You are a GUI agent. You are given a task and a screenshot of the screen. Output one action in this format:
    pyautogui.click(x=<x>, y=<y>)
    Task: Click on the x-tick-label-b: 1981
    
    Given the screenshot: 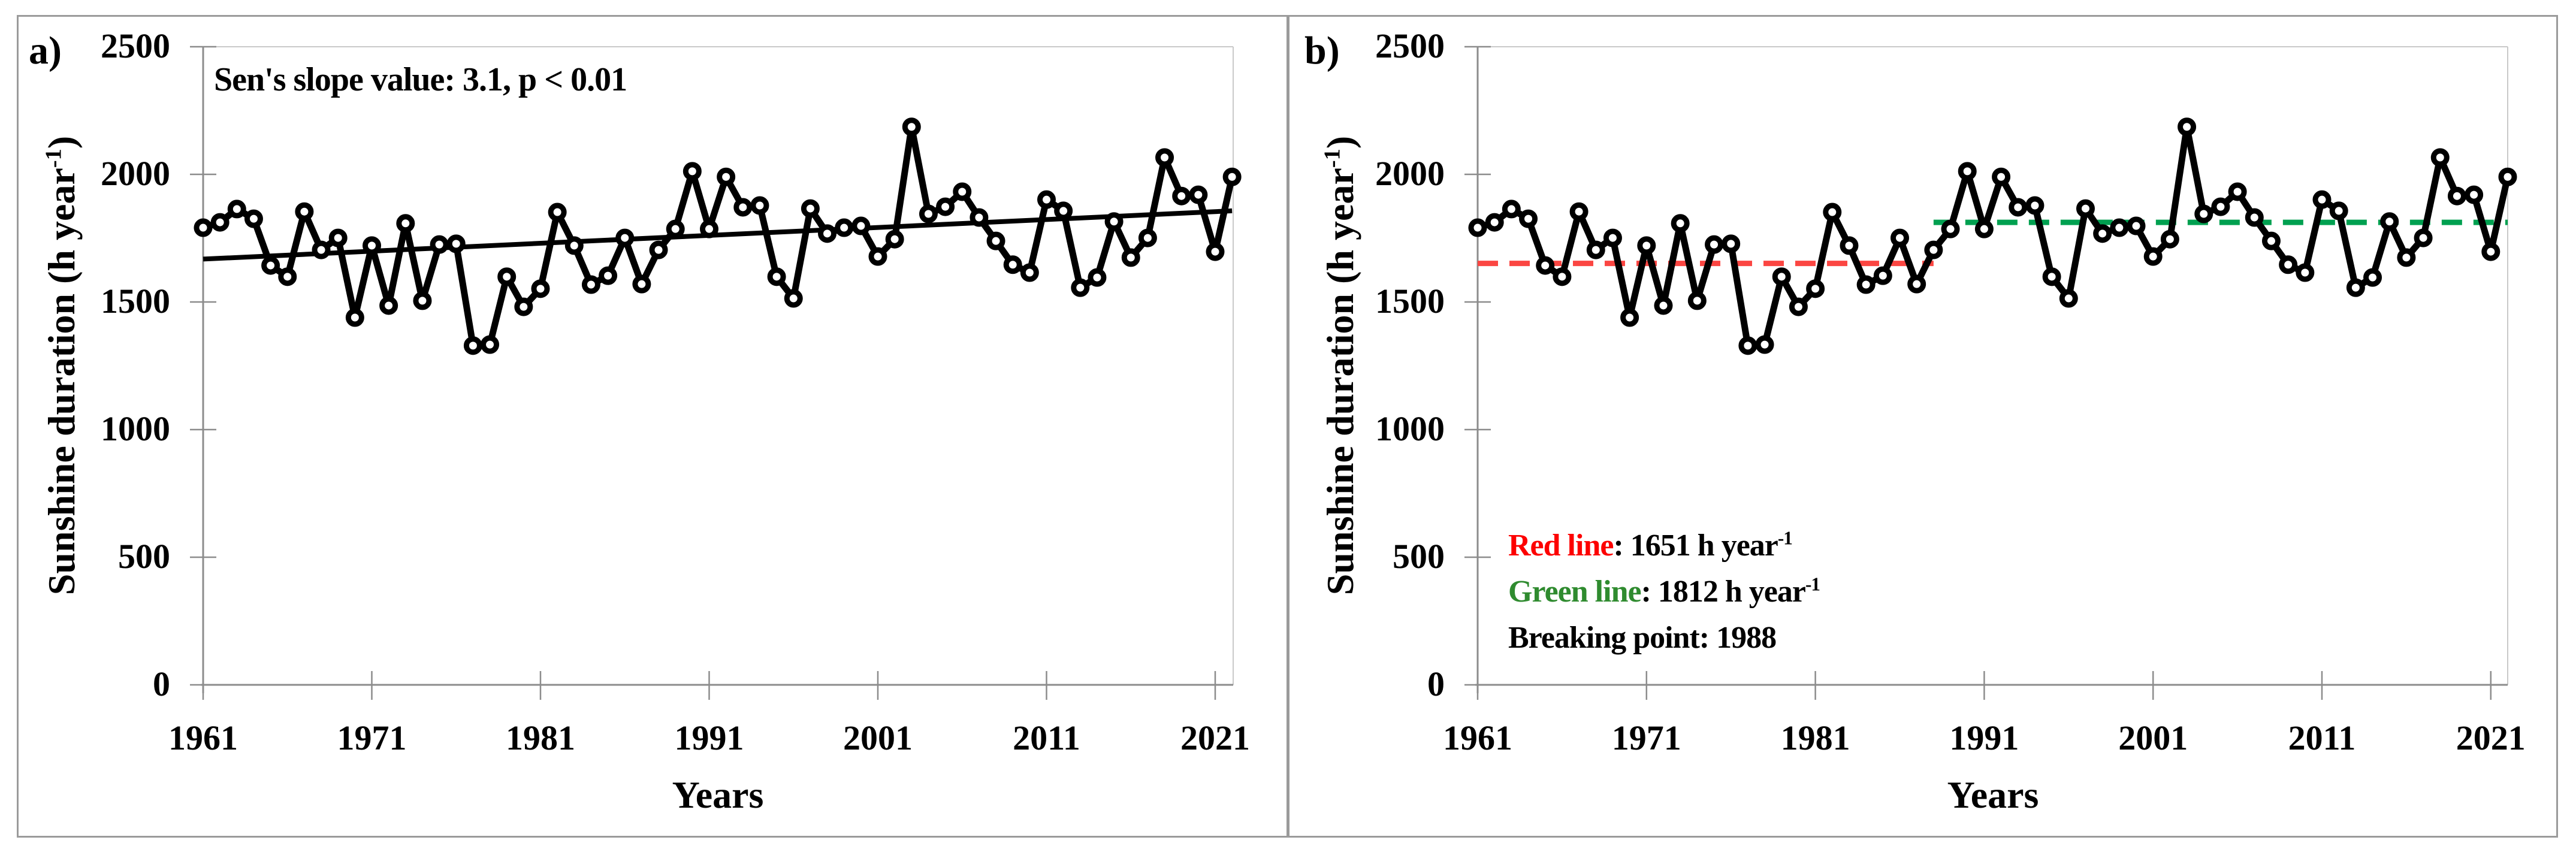 What is the action you would take?
    pyautogui.click(x=1815, y=737)
    